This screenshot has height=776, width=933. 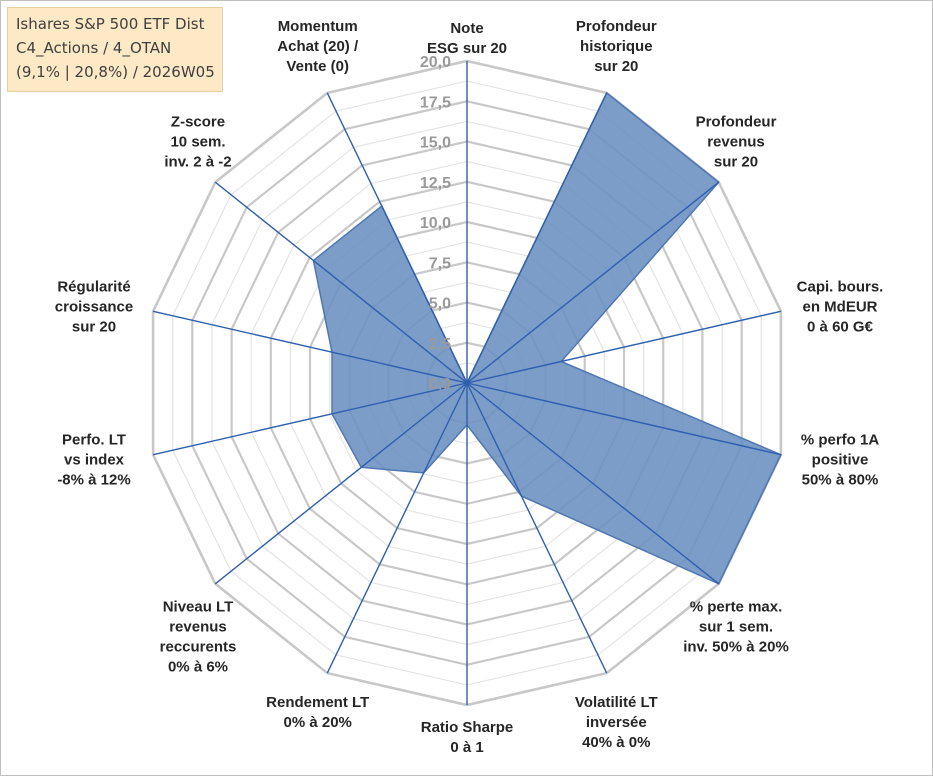 What do you see at coordinates (840, 327) in the screenshot?
I see `category-label-line: 0 à 60 G€` at bounding box center [840, 327].